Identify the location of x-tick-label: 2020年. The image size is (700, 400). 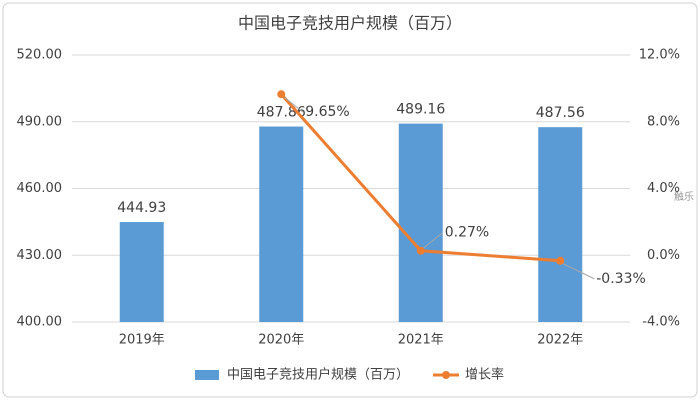
(281, 340).